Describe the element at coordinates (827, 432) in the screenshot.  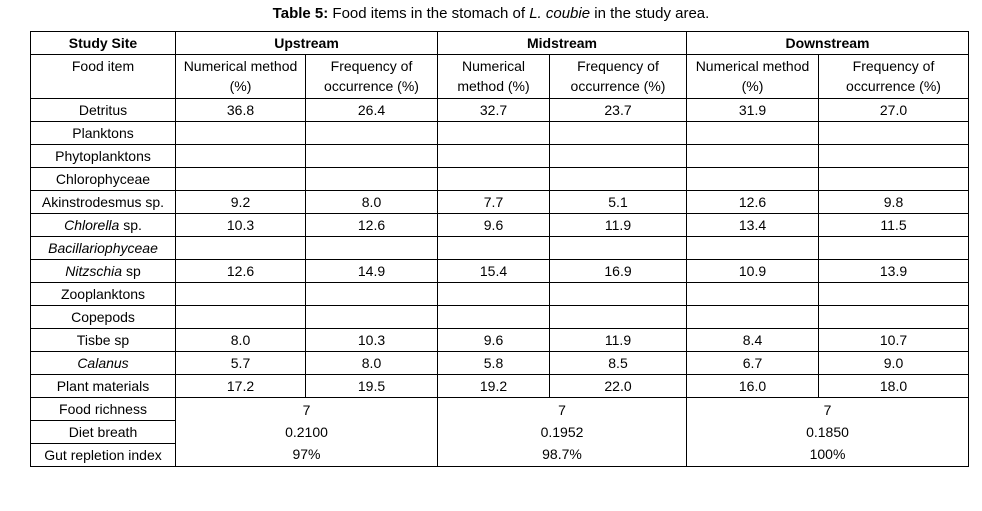
I see `summary-value: 0.1850` at that location.